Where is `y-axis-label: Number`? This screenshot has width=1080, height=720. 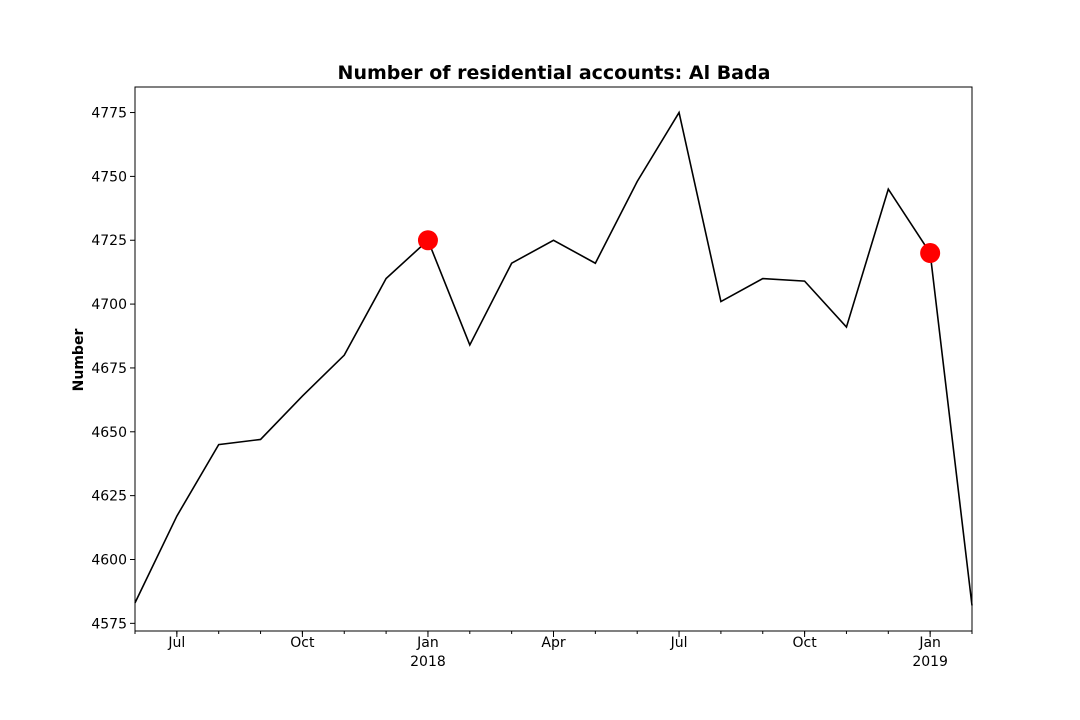
y-axis-label: Number is located at coordinates (79, 360).